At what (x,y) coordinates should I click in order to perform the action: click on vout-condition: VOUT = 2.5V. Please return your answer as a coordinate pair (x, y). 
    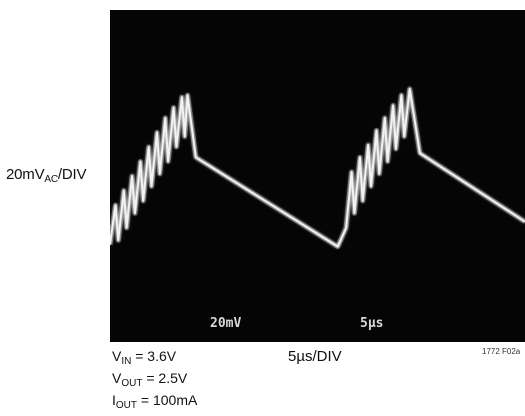
    Looking at the image, I should click on (154, 381).